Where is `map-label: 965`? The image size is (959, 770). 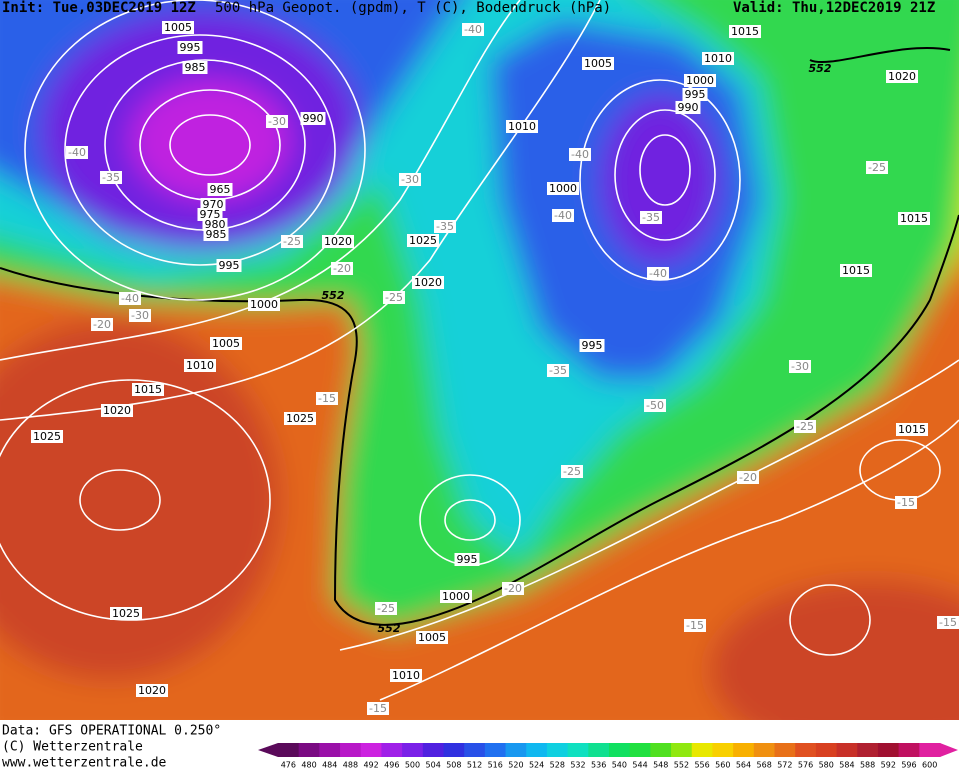 map-label: 965 is located at coordinates (220, 189).